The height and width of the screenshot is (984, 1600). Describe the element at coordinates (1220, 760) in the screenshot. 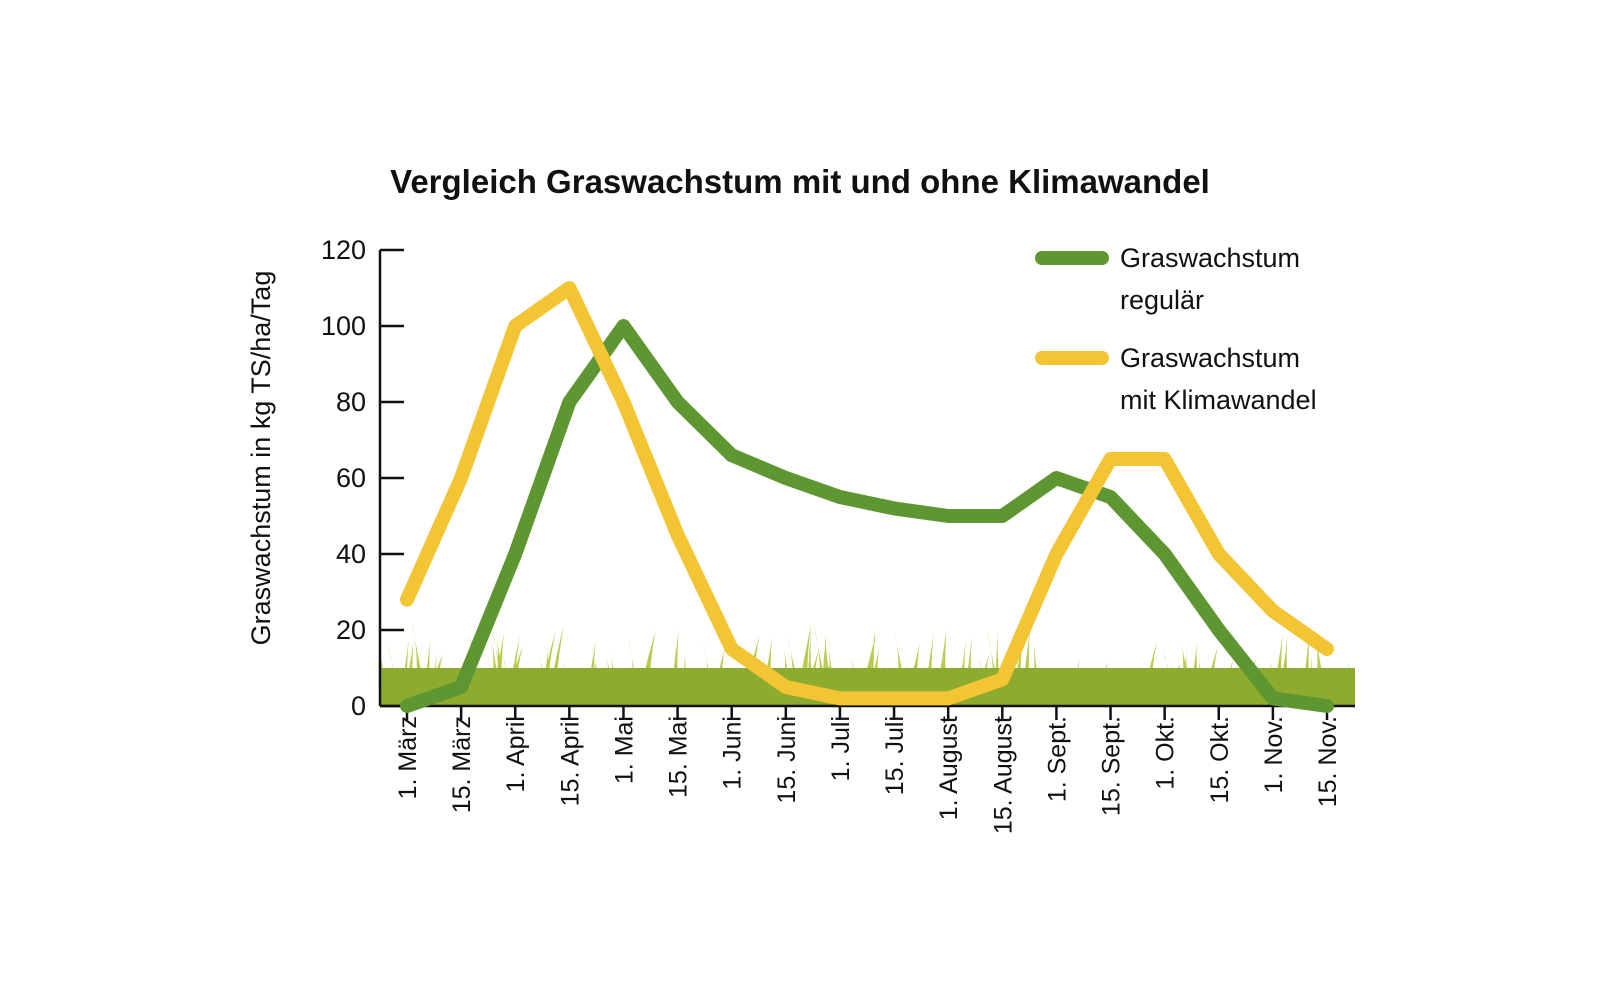

I see `x-tick-label: 15. Okt.` at that location.